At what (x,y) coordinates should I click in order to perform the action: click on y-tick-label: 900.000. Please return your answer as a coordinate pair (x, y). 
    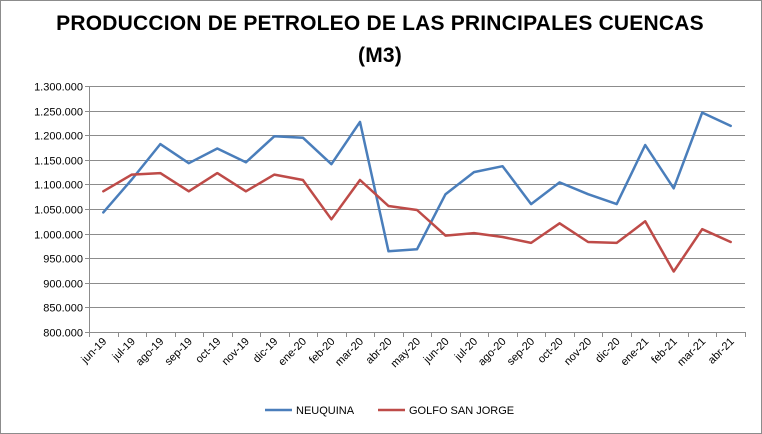
    Looking at the image, I should click on (63, 285).